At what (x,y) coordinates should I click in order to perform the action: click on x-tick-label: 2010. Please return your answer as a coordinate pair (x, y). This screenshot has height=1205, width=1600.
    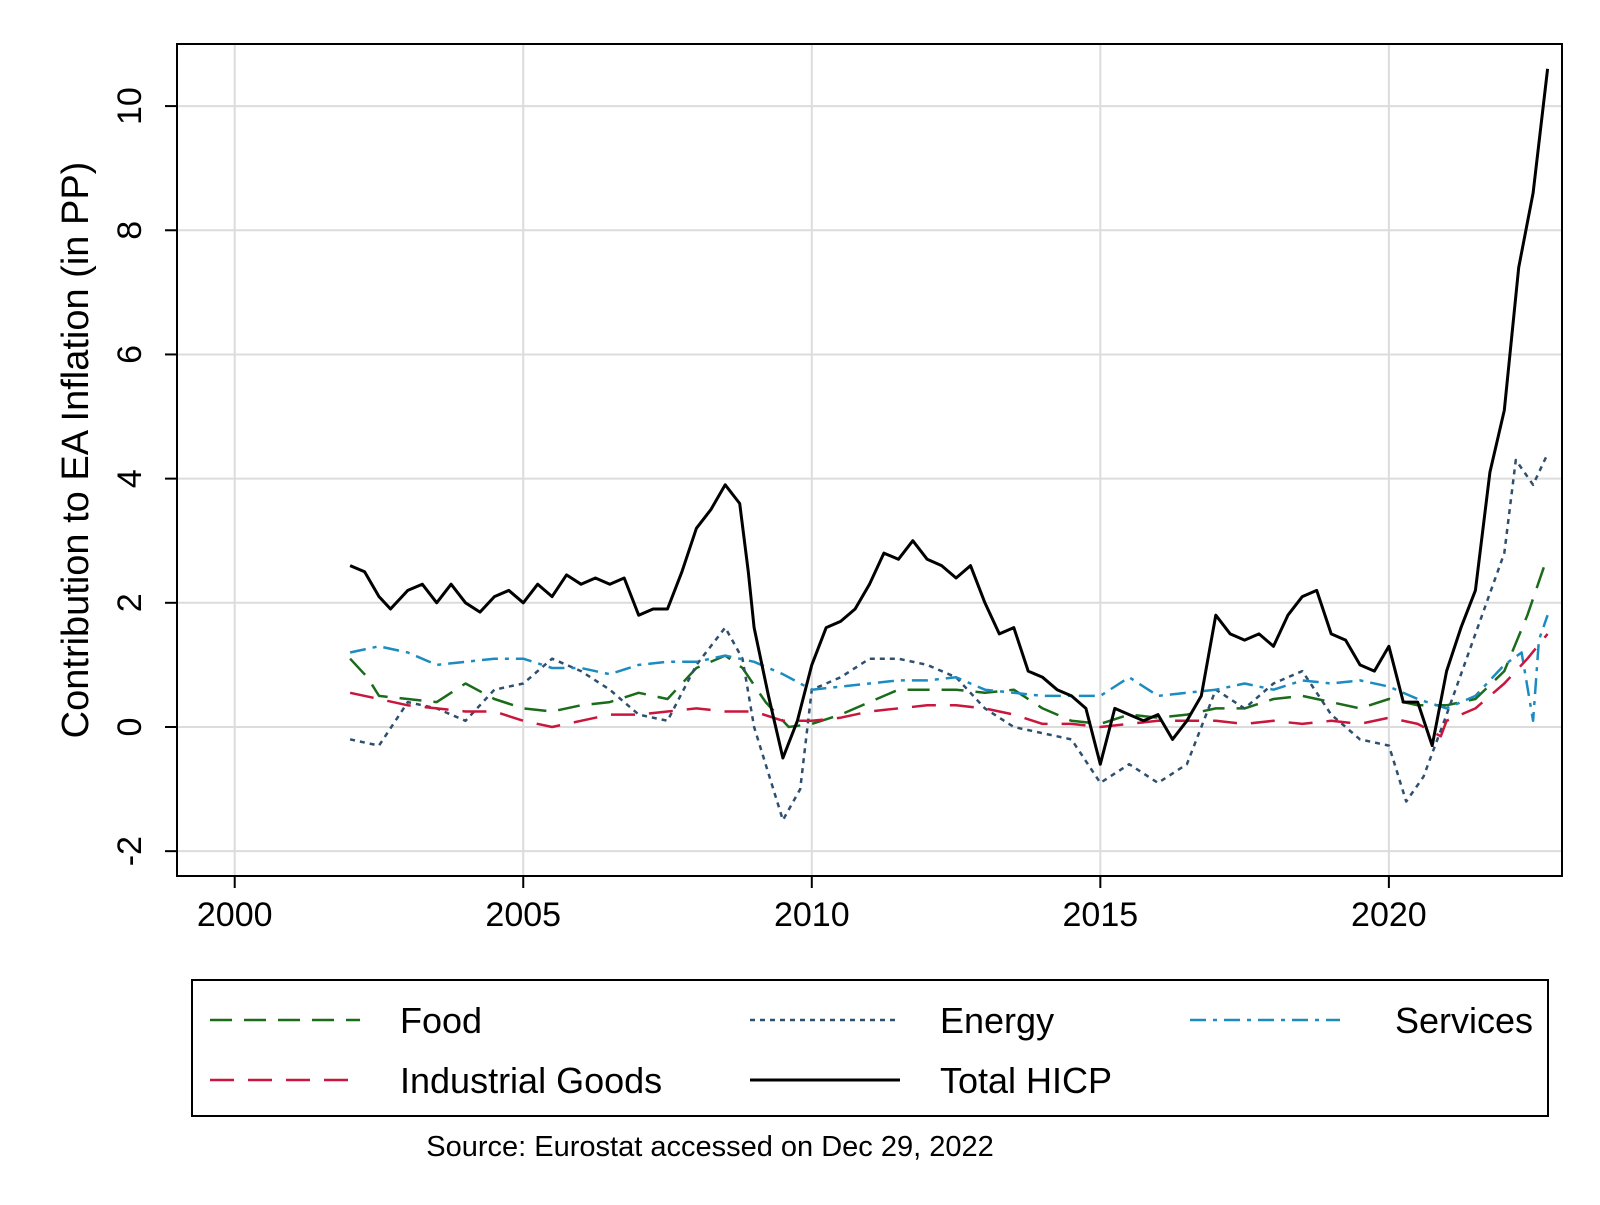
    Looking at the image, I should click on (812, 915).